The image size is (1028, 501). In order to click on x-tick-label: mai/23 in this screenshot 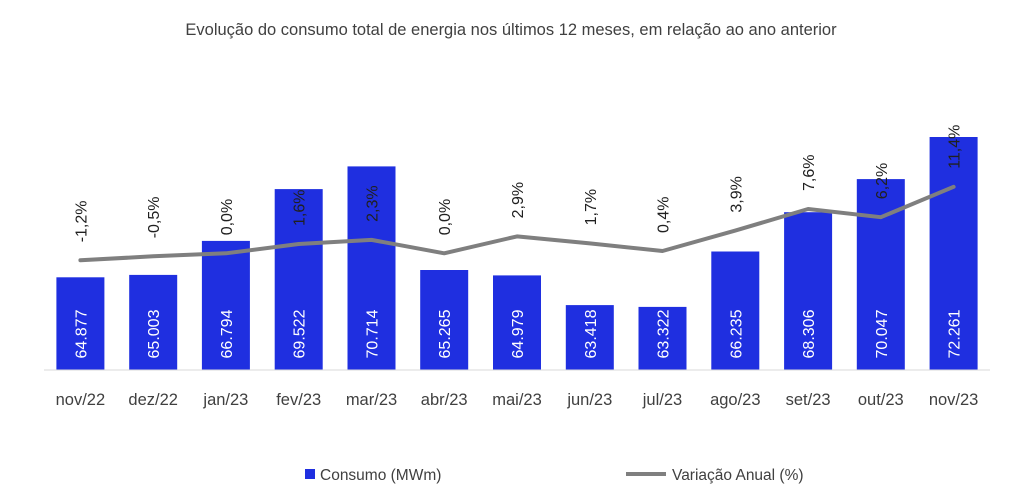, I will do `click(517, 400)`.